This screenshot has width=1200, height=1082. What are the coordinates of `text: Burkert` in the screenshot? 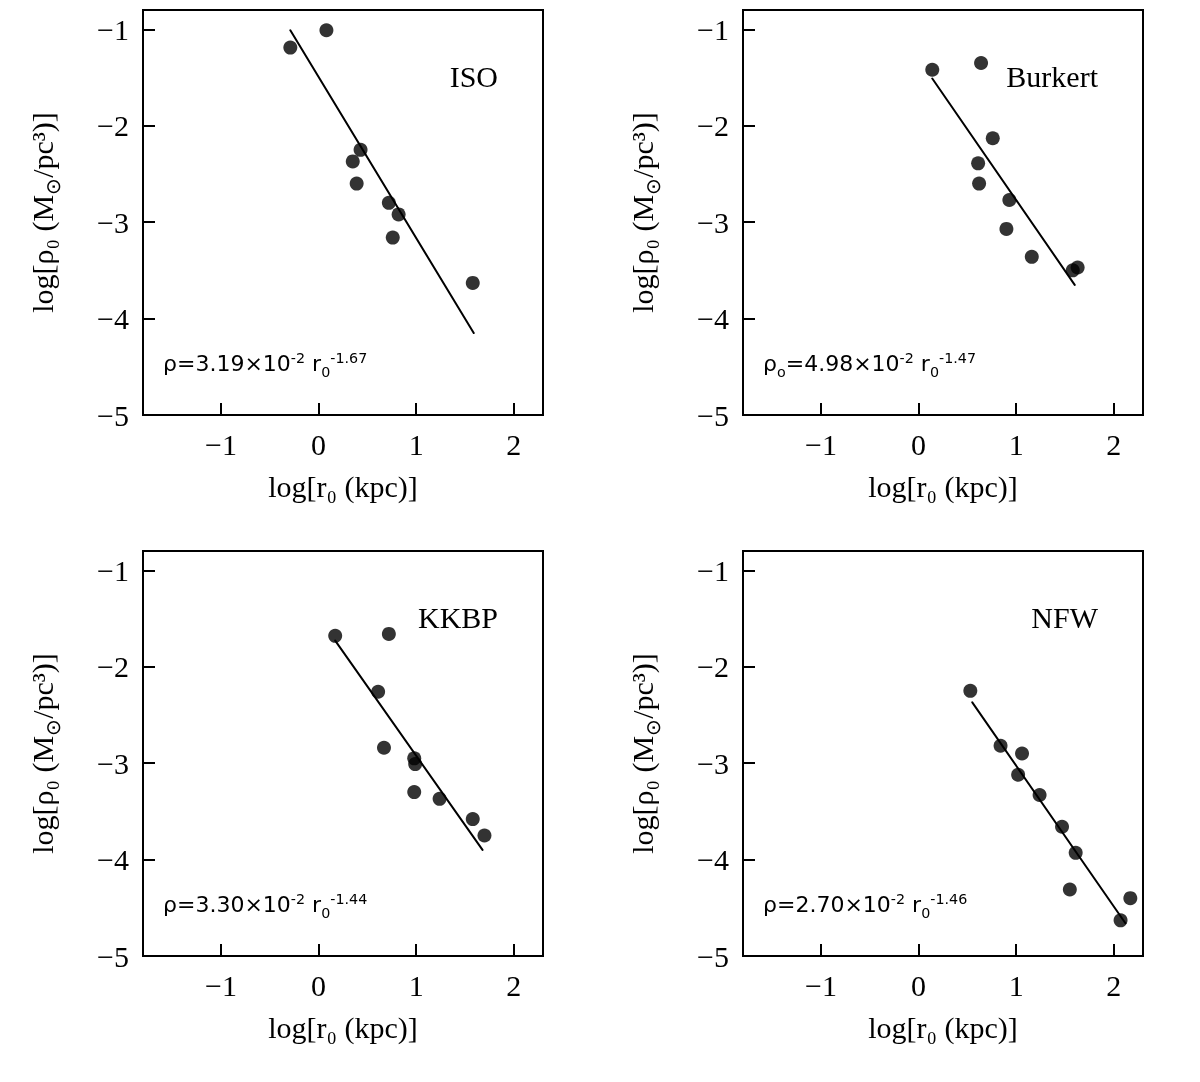 It's located at (1052, 77).